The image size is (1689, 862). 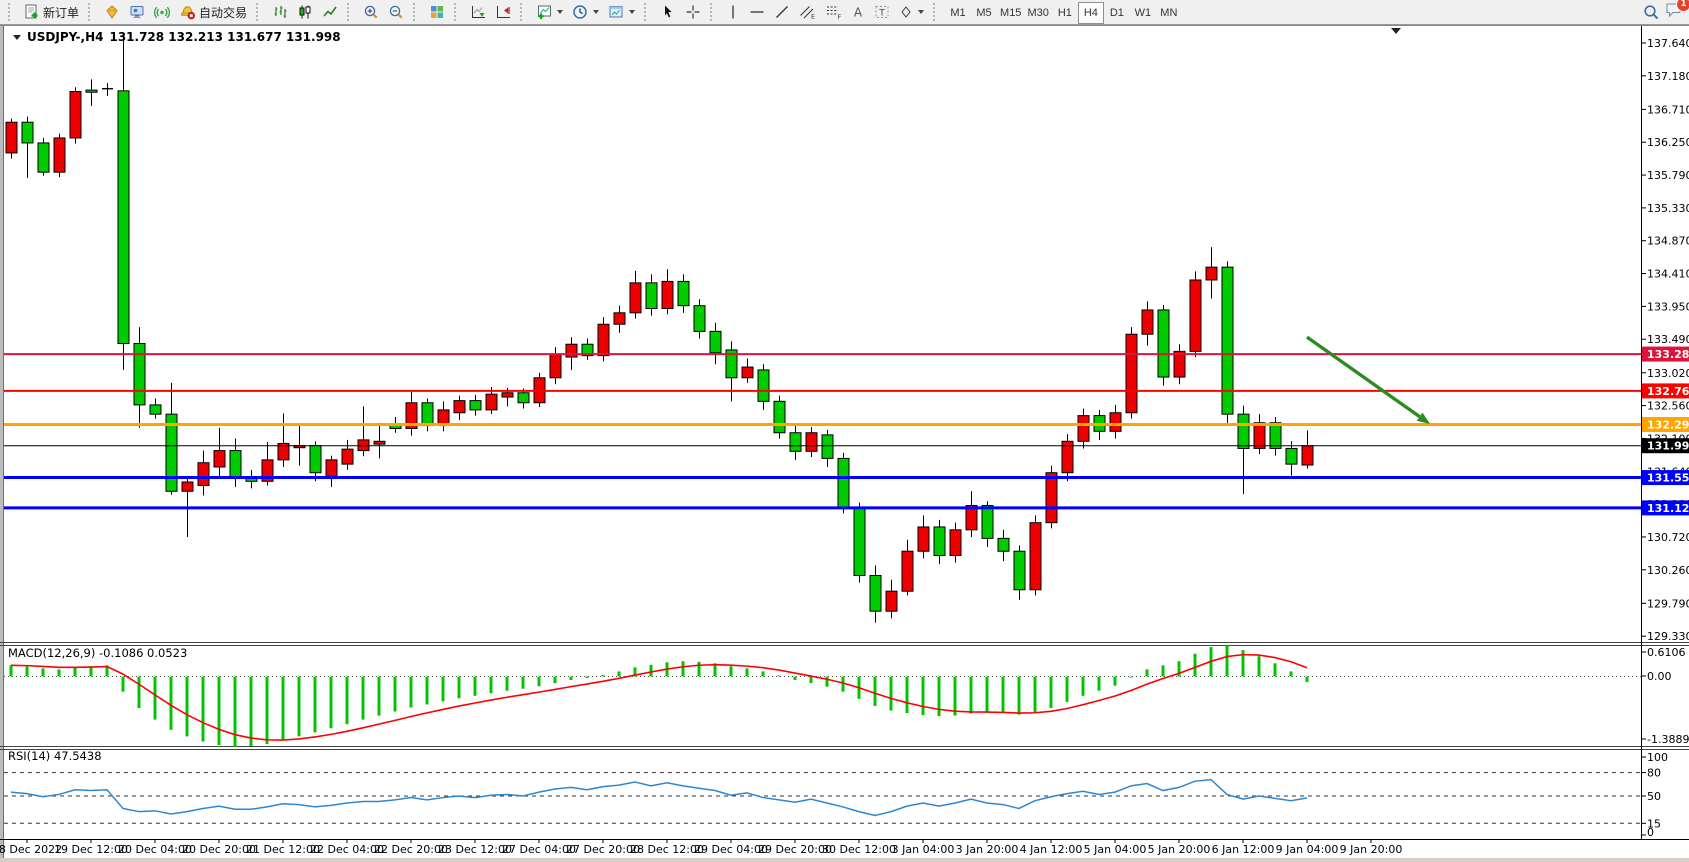 What do you see at coordinates (213, 12) in the screenshot?
I see `autotrade-button: 自动交易` at bounding box center [213, 12].